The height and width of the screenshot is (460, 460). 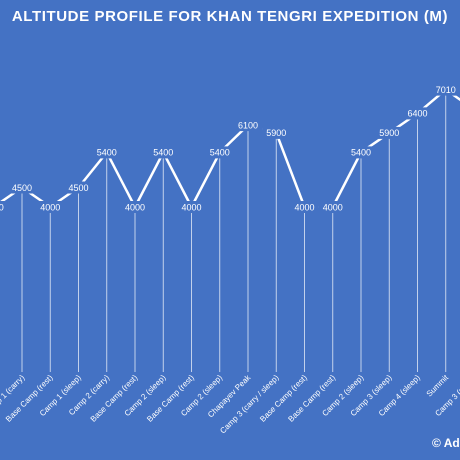 What do you see at coordinates (446, 443) in the screenshot?
I see `credit-text: © Ad` at bounding box center [446, 443].